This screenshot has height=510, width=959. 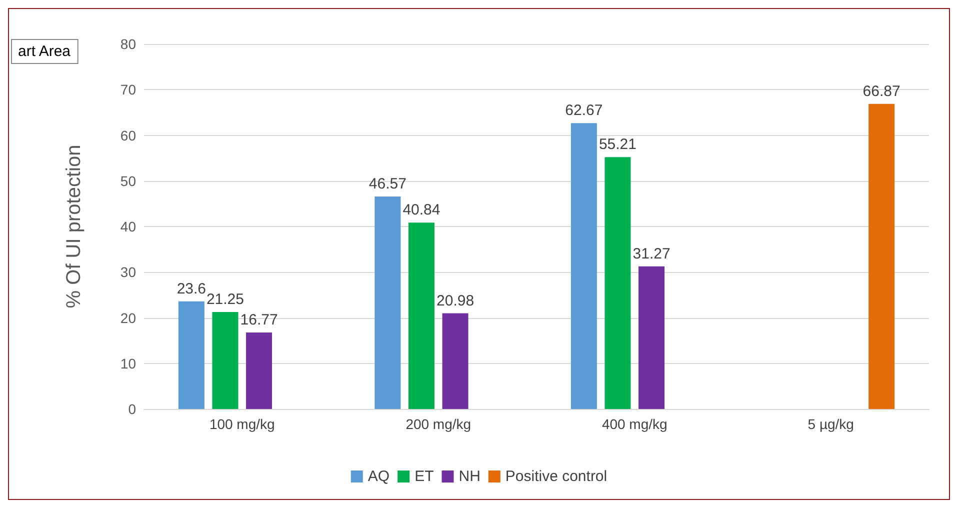 What do you see at coordinates (191, 289) in the screenshot?
I see `data-label: 23.6` at bounding box center [191, 289].